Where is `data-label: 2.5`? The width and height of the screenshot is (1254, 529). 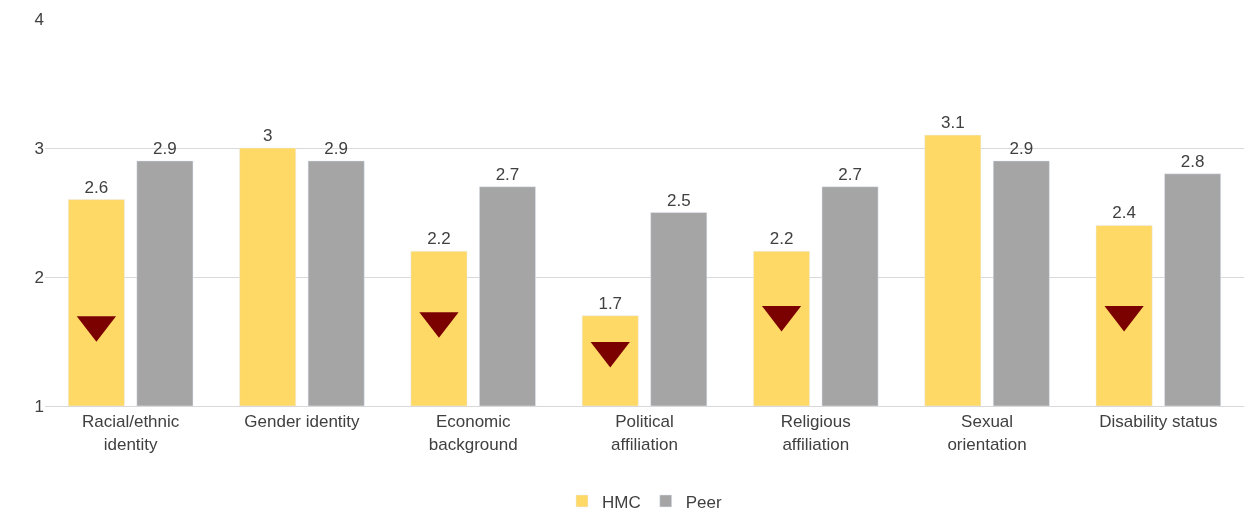
data-label: 2.5 is located at coordinates (678, 200).